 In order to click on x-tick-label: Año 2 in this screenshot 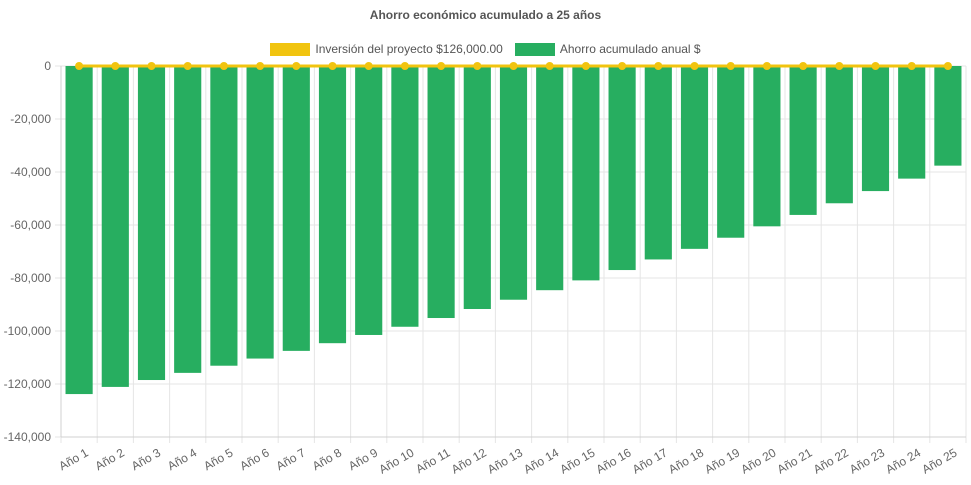, I will do `click(110, 459)`.